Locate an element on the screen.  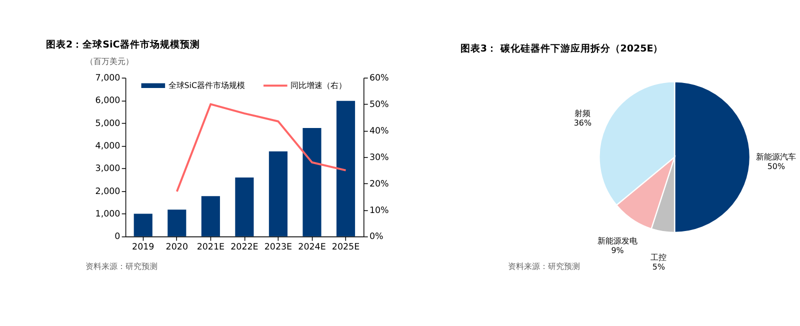
y-tick-label: 0 is located at coordinates (117, 237).